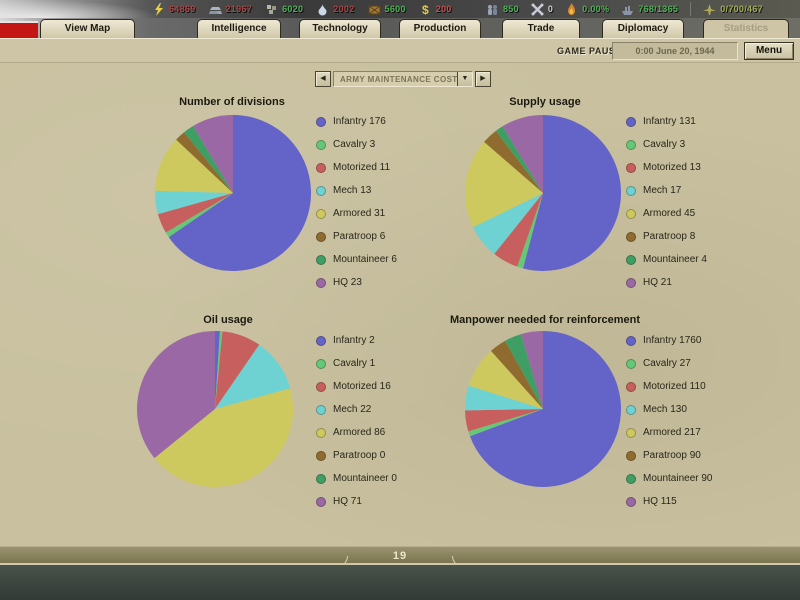 The height and width of the screenshot is (600, 800). What do you see at coordinates (356, 282) in the screenshot?
I see `legend-item-hq: HQ 23` at bounding box center [356, 282].